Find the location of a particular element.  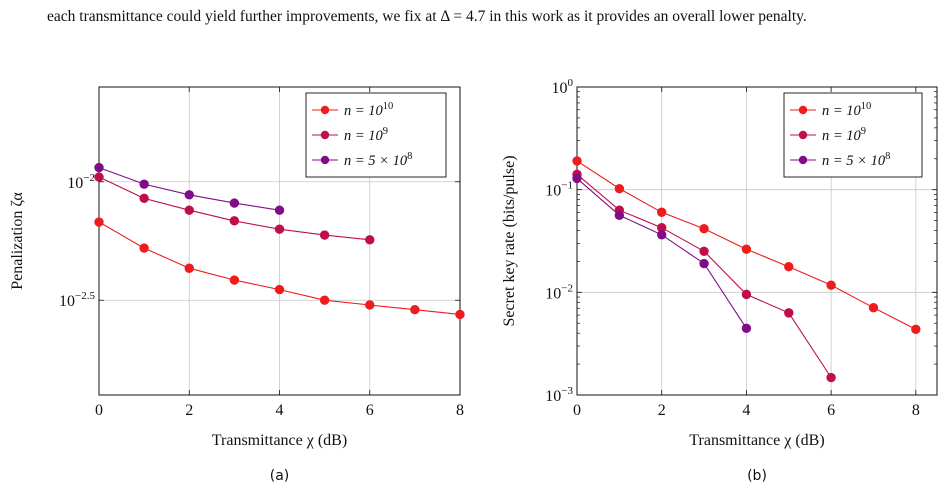

y-axis-label: Secret key rate (bits/pulse) is located at coordinates (509, 240).